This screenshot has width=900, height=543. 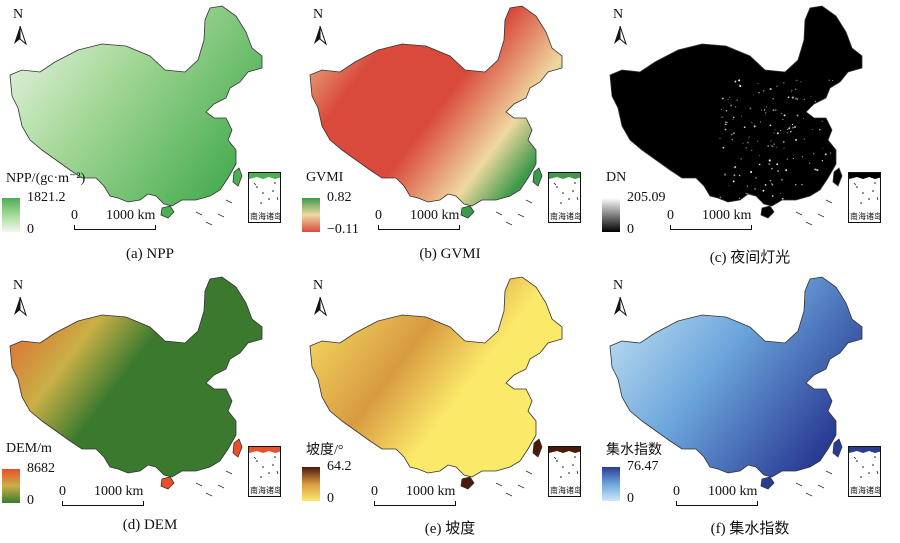 I want to click on north-arrow-icon, so click(x=321, y=35).